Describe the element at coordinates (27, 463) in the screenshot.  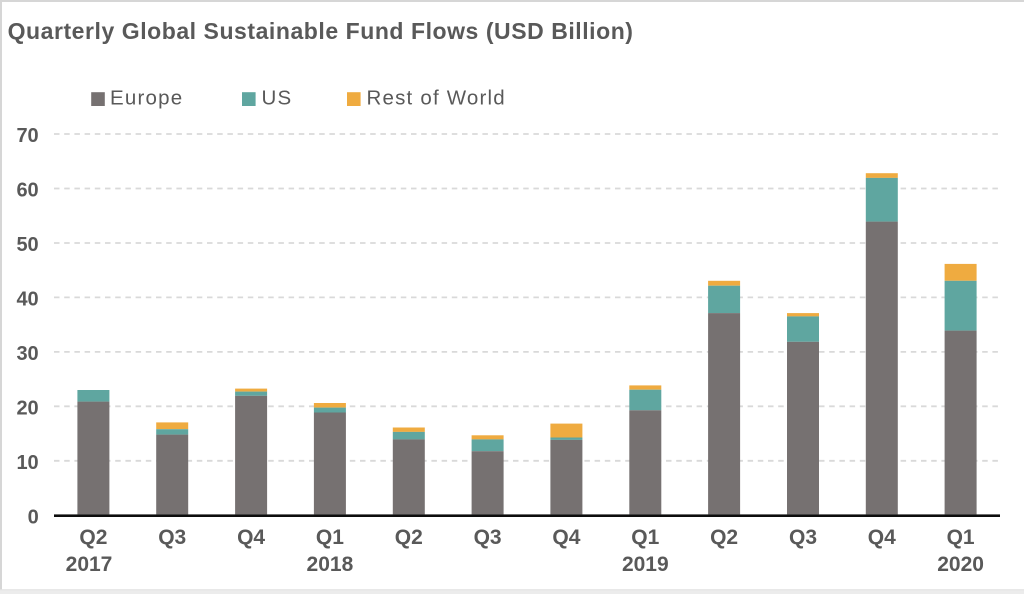
I see `svg-text: 10` at that location.